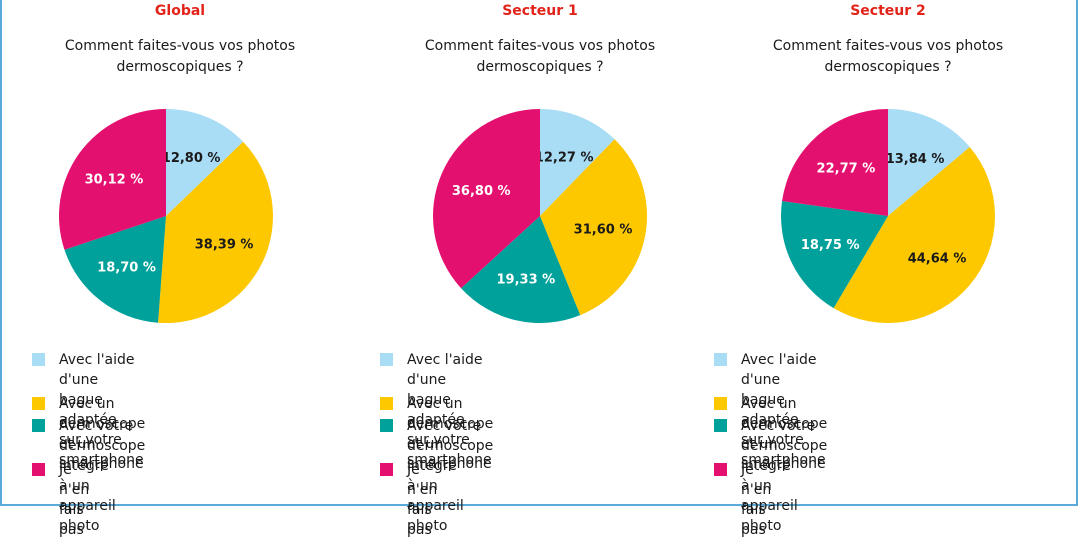  What do you see at coordinates (915, 159) in the screenshot?
I see `slice-data-label: 13,84 %` at bounding box center [915, 159].